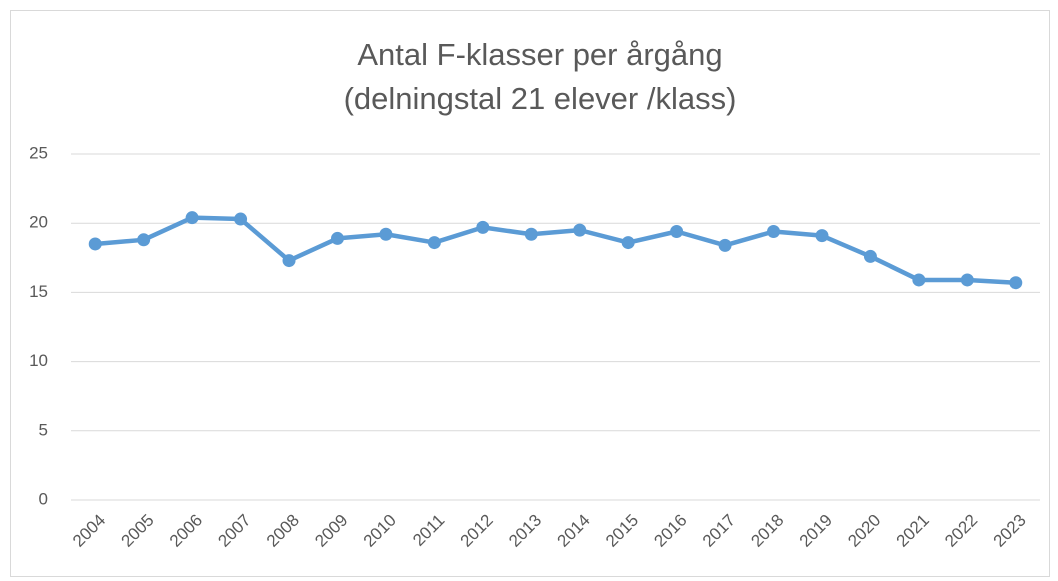 This screenshot has height=581, width=1058. What do you see at coordinates (38, 152) in the screenshot?
I see `y-tick-label: 25` at bounding box center [38, 152].